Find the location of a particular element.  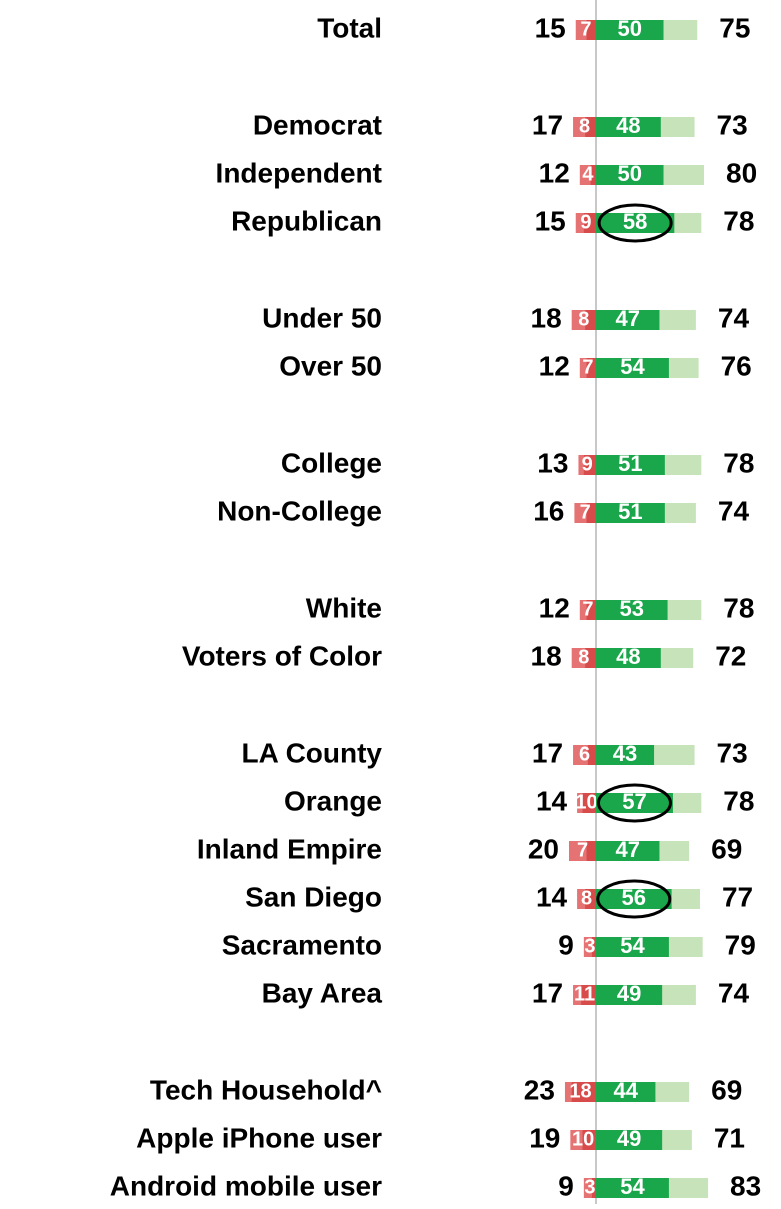

support-total-label: 77 is located at coordinates (737, 896).